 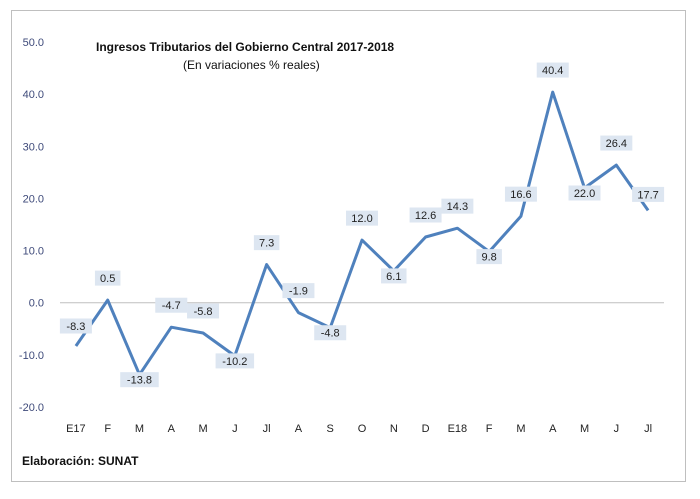 I want to click on y-tick-label: 50.0, so click(x=33, y=43).